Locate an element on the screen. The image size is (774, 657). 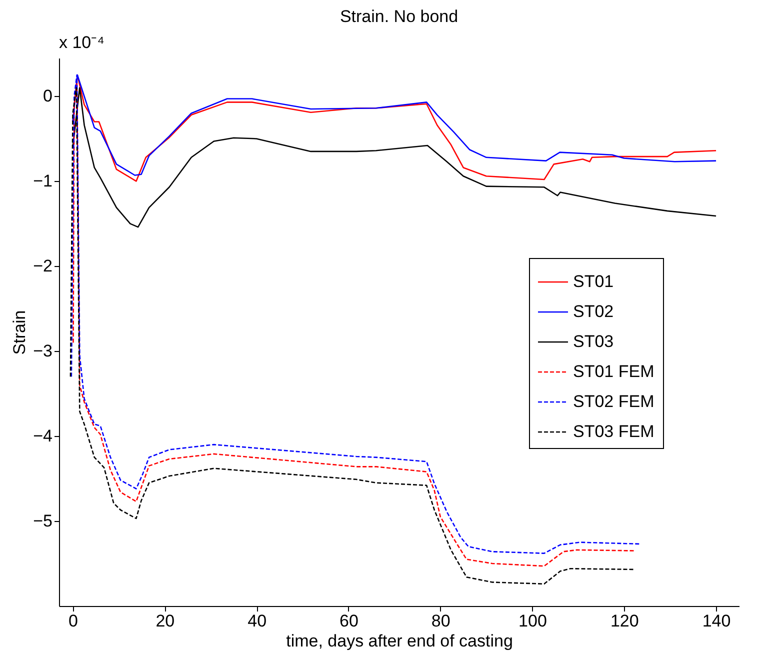
legend-label: ST02 is located at coordinates (593, 311).